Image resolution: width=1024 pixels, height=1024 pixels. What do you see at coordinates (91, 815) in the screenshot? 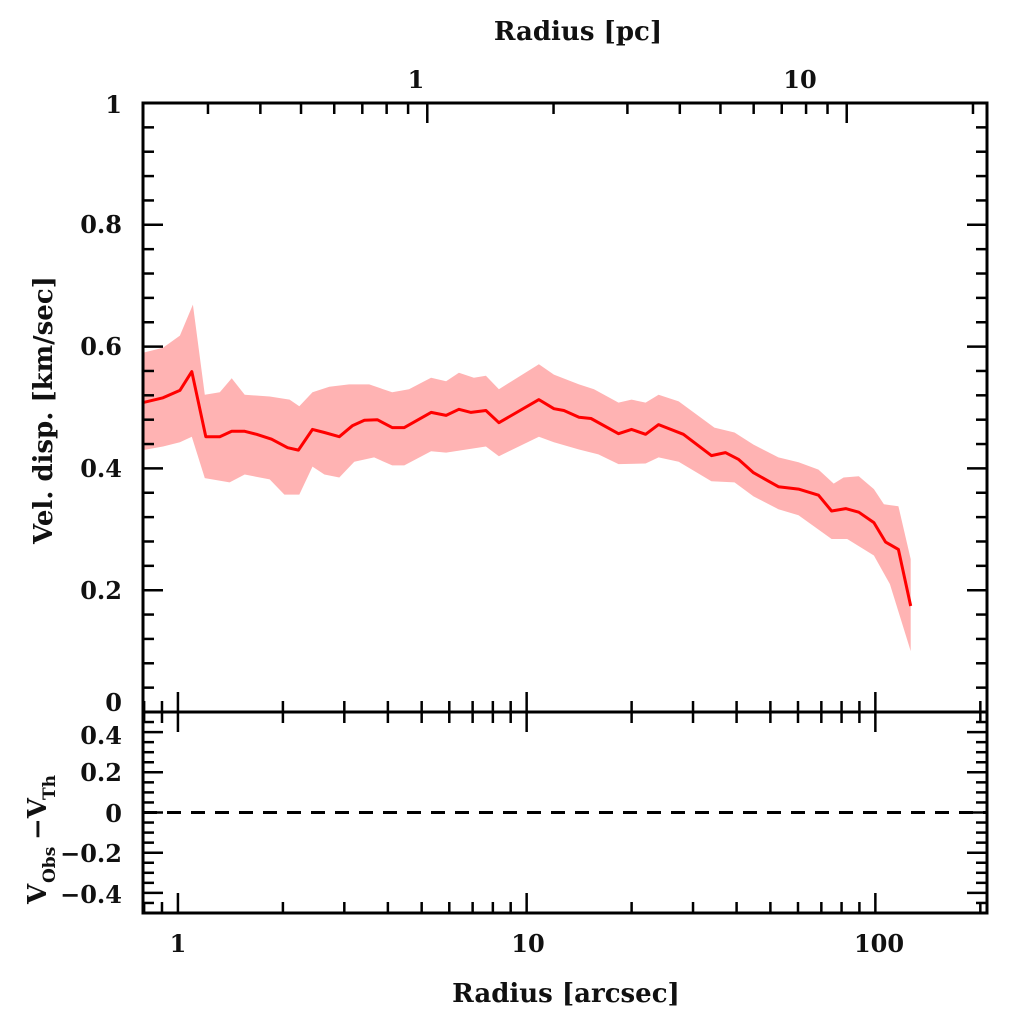
I see `residual-y-tick-labels: −0.4 −0.2 0 0.2 0.4` at bounding box center [91, 815].